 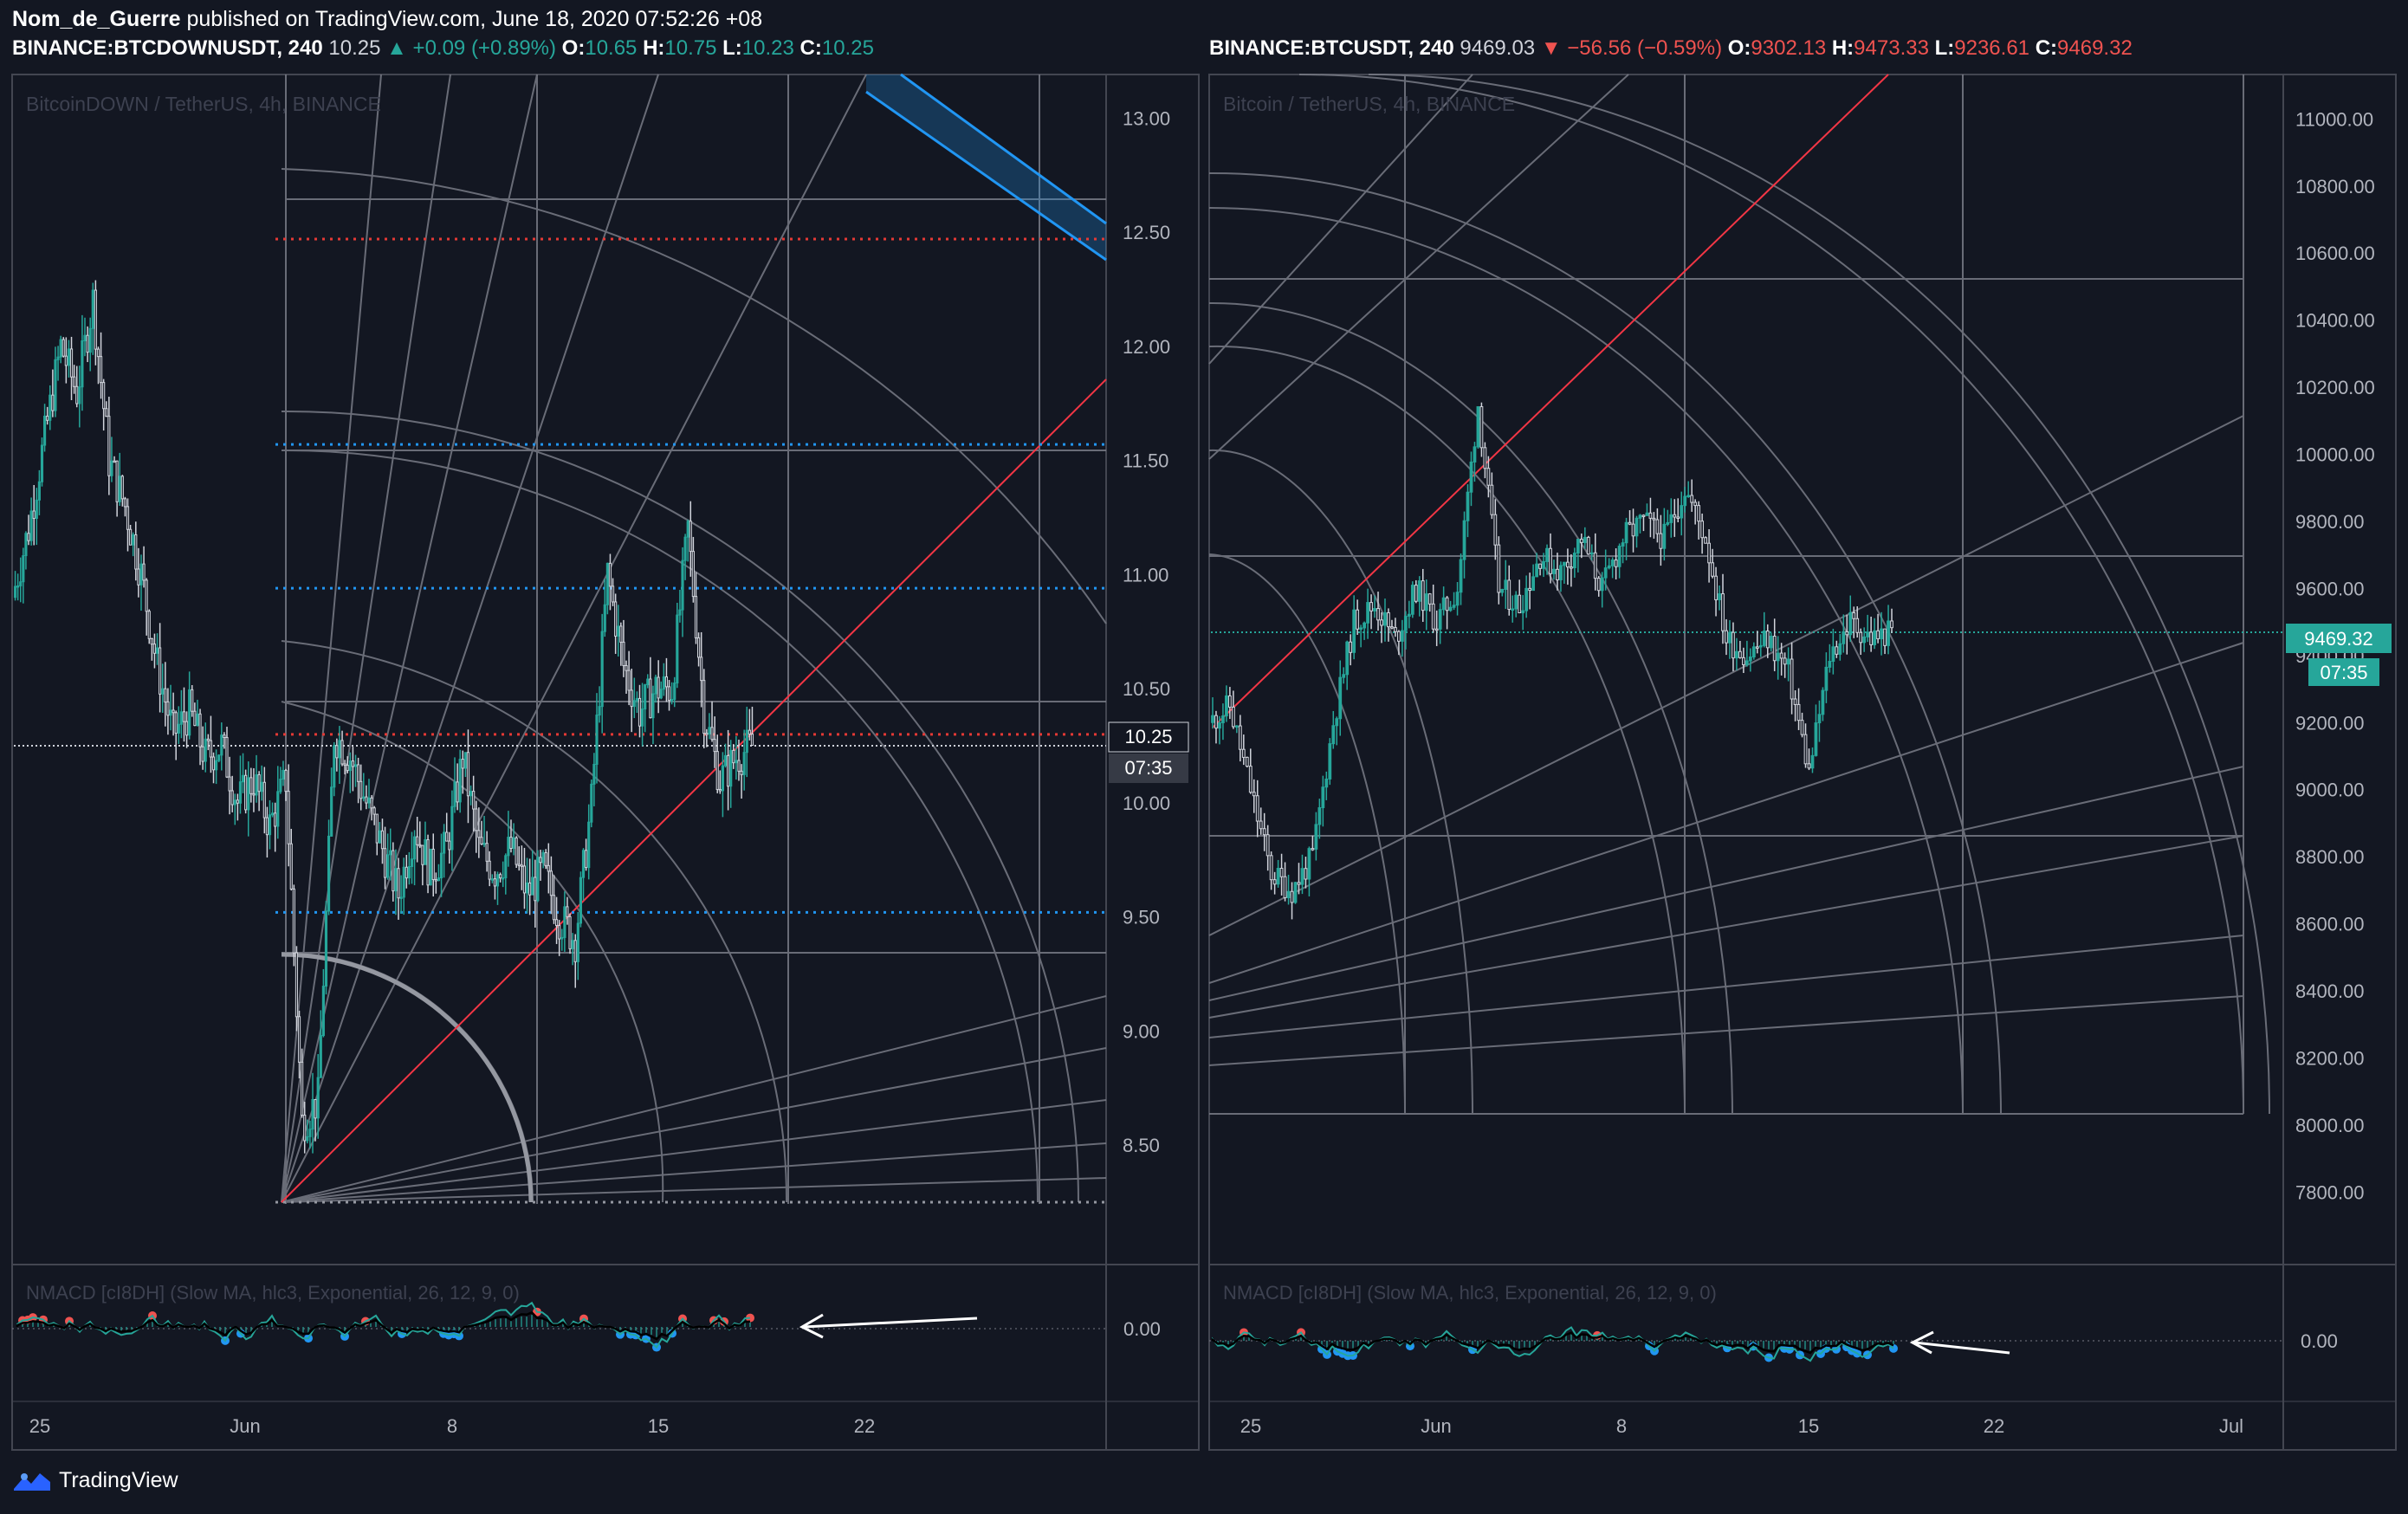 What do you see at coordinates (2095, 48) in the screenshot?
I see `right-close: 9469.32` at bounding box center [2095, 48].